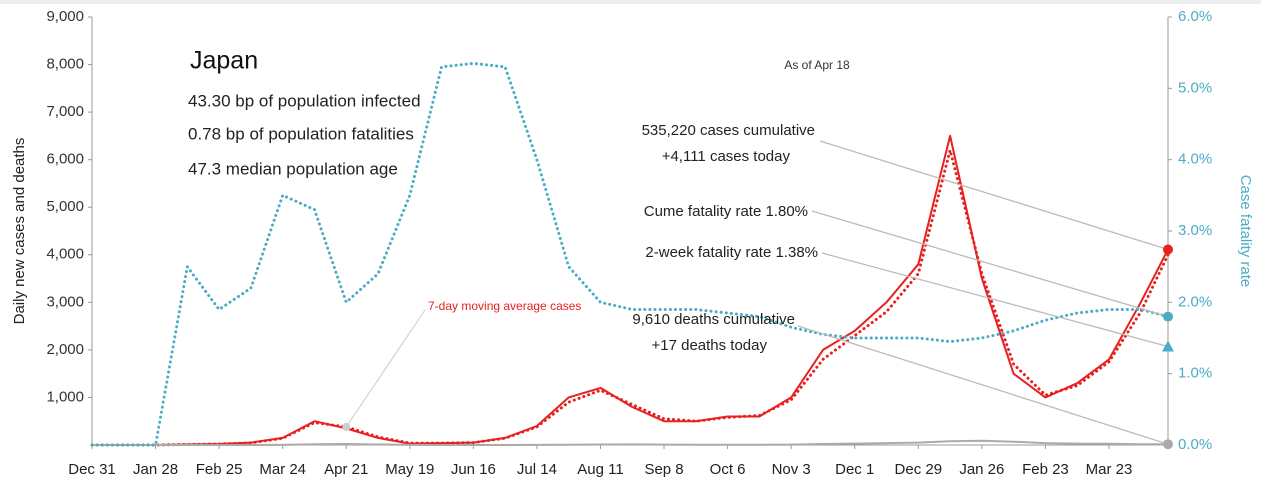  What do you see at coordinates (537, 469) in the screenshot?
I see `x-tick-label: Jul 14` at bounding box center [537, 469].